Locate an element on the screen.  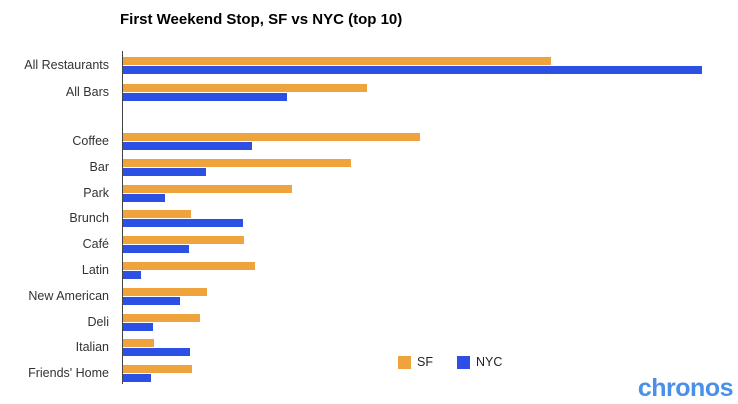
category-label: Friends' Home is located at coordinates (68, 373).